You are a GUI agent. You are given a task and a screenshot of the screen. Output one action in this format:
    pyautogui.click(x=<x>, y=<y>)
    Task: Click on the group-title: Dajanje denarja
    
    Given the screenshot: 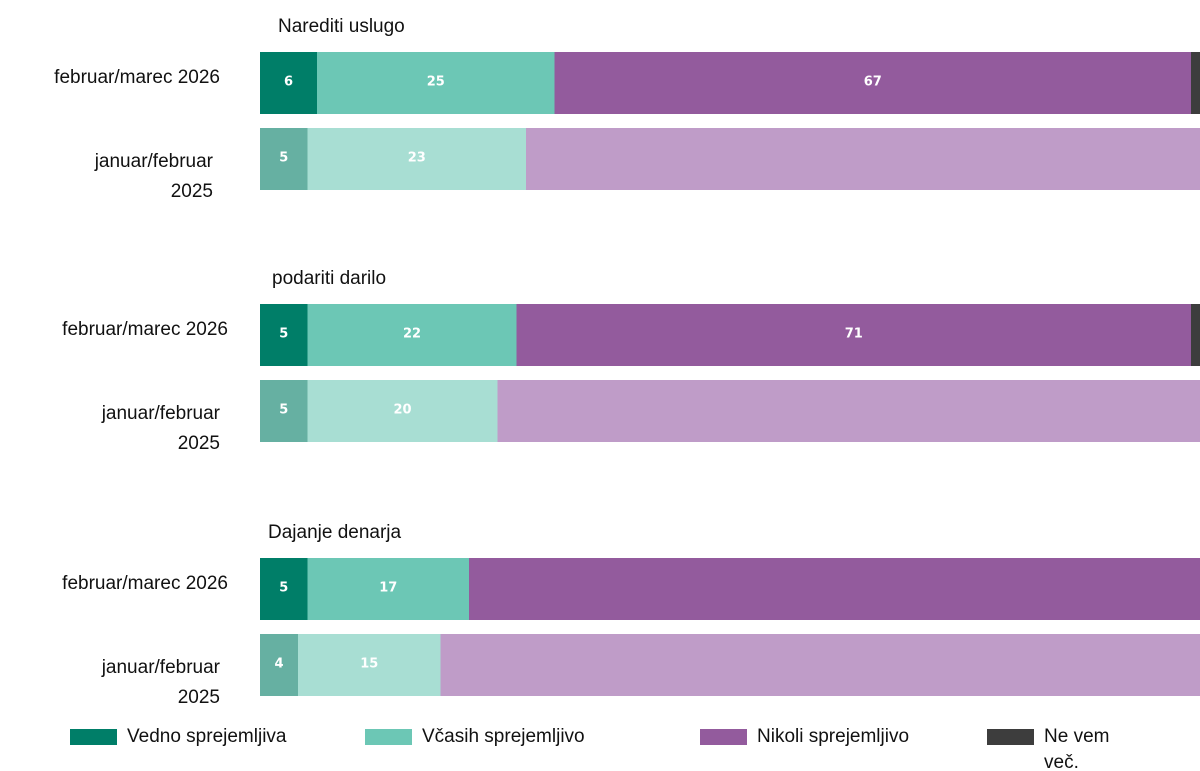 What is the action you would take?
    pyautogui.click(x=335, y=532)
    